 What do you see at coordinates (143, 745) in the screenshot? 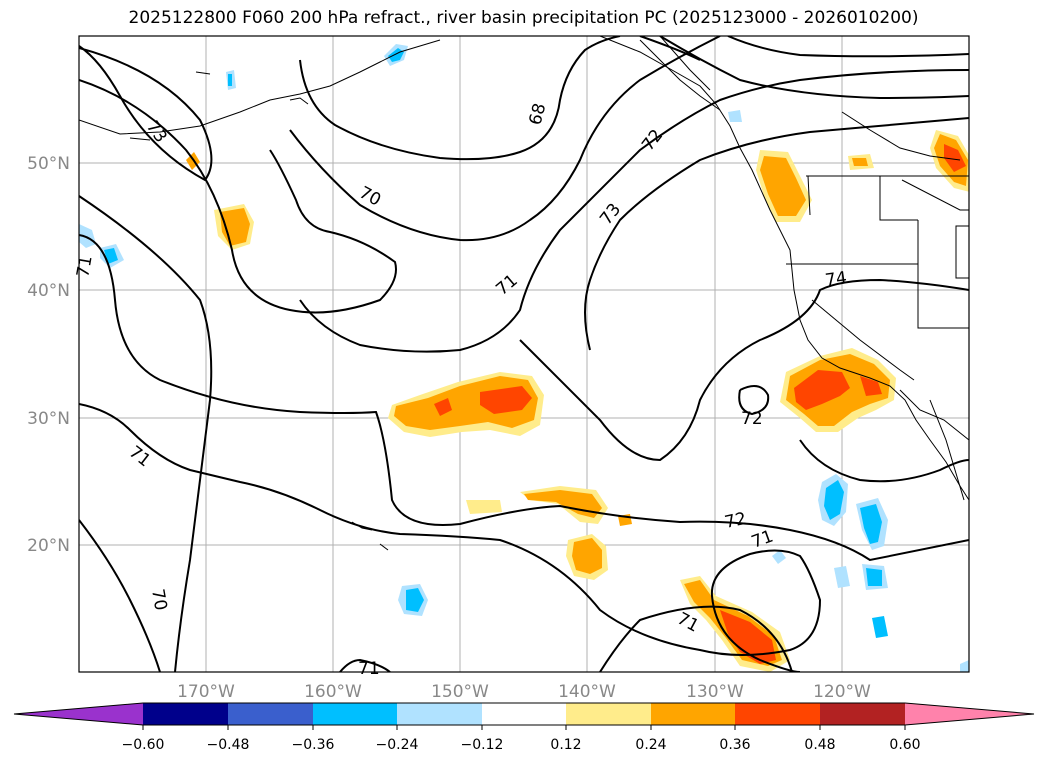
I see `colorbar-tick-label: −0.60` at bounding box center [143, 745].